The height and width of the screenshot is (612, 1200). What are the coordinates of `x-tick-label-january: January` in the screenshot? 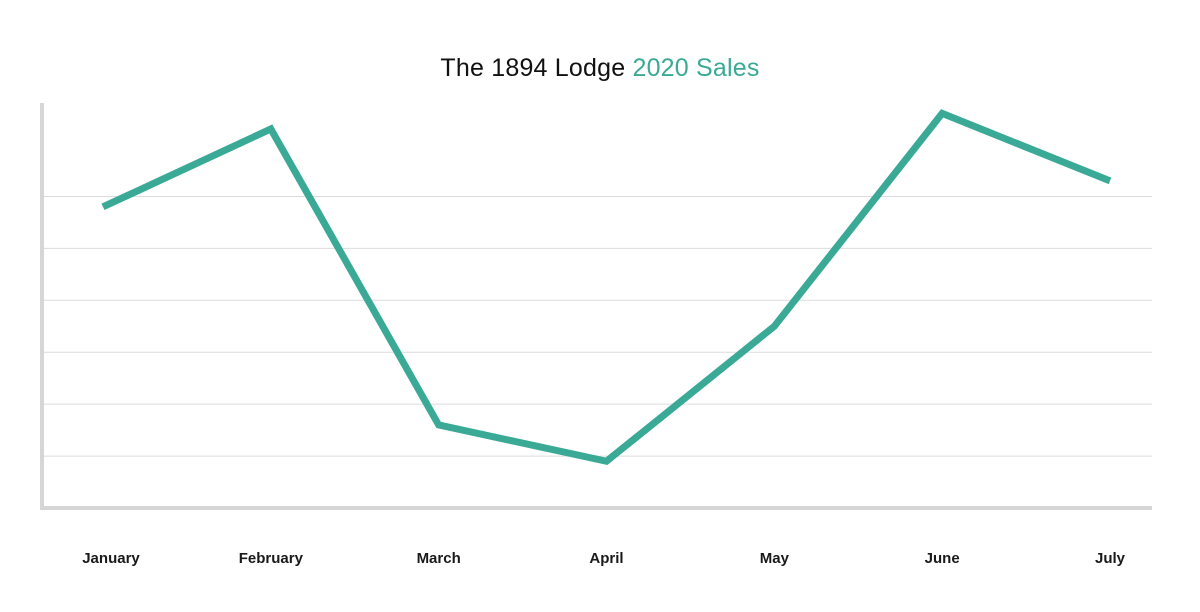 It's located at (111, 558).